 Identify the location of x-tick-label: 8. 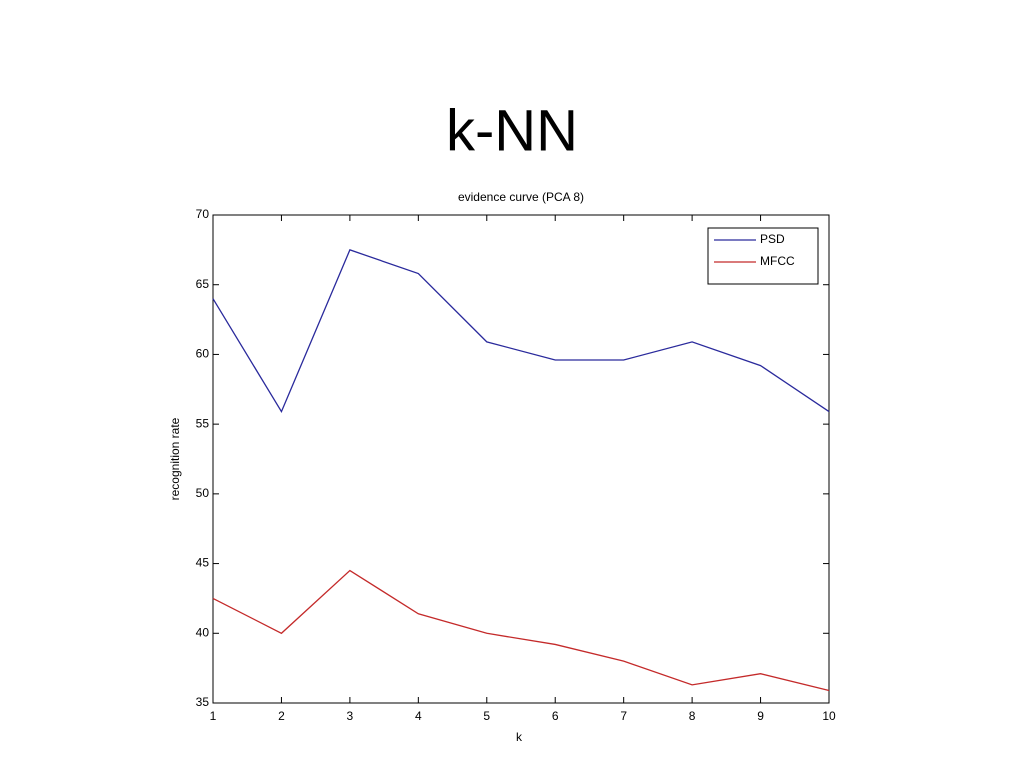
(692, 716).